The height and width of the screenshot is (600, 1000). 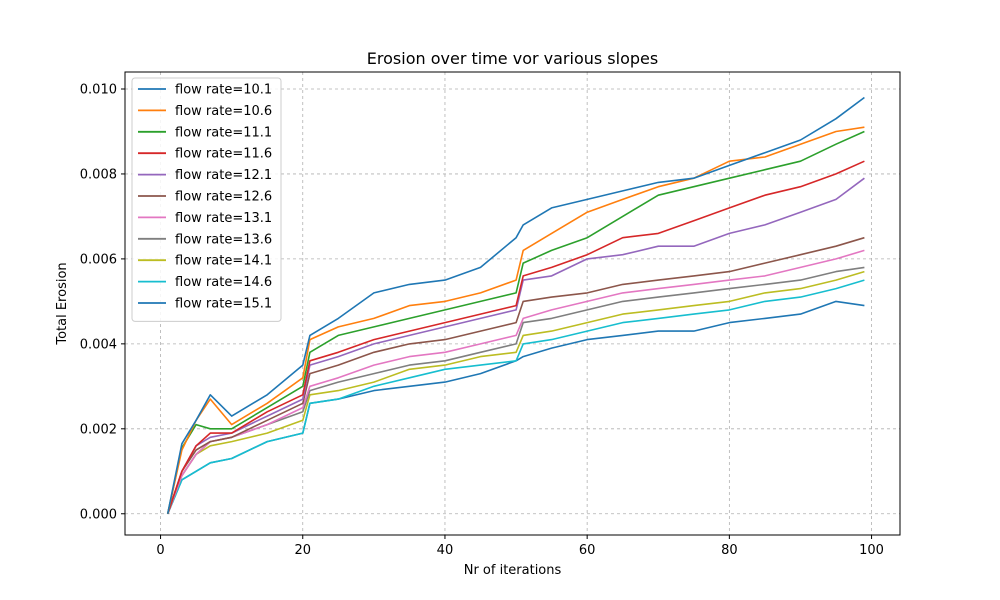 I want to click on x-axis-label: Nr of iterations, so click(x=513, y=570).